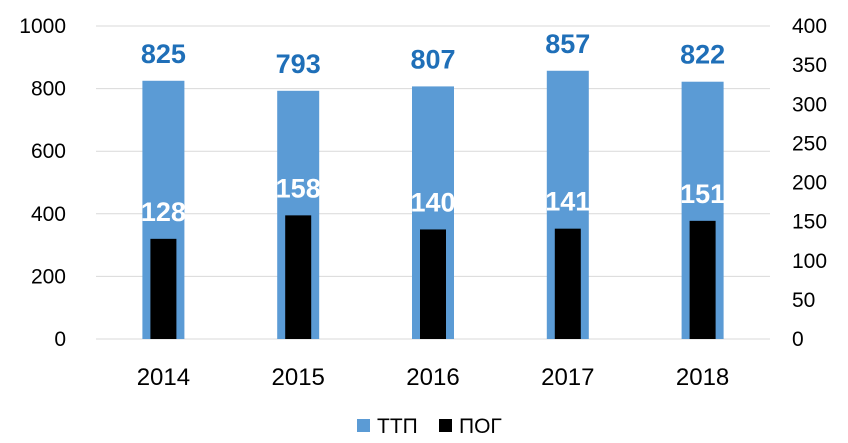  I want to click on right-axis-tick-label: 50, so click(803, 300).